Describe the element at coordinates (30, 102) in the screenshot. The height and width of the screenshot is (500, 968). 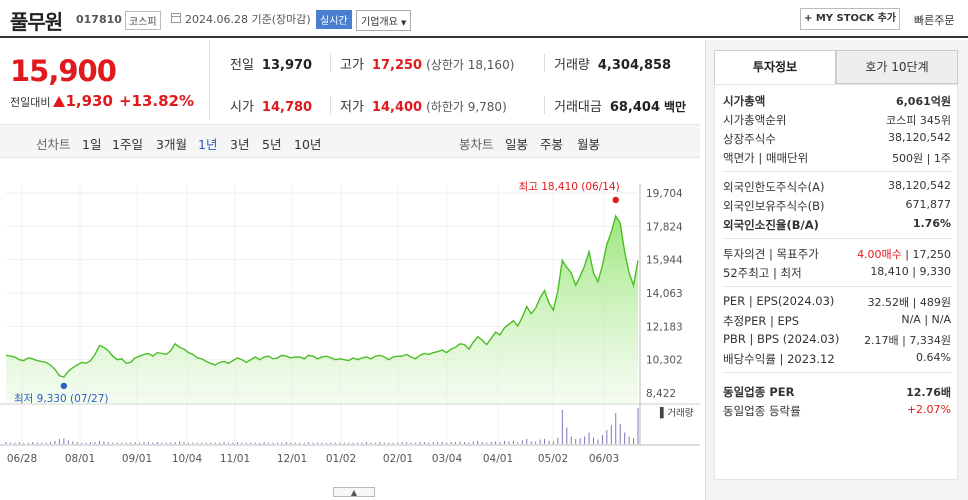
I see `change-label: 전일대비` at that location.